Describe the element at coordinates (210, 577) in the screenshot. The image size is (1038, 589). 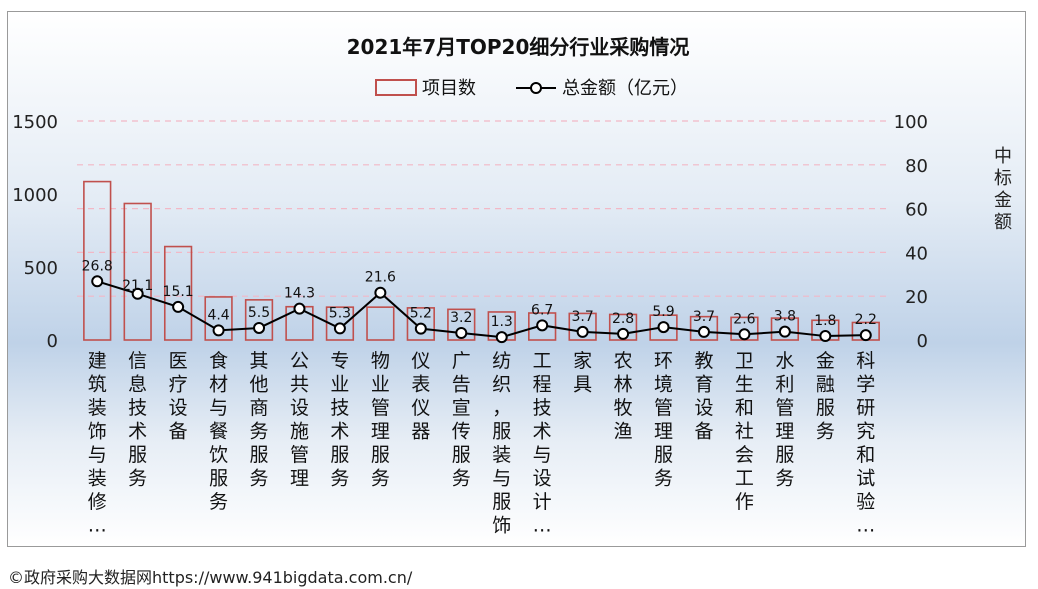
I see `footer-credit: ©政府采购大数据网https://www.941bigdata.com.cn/` at that location.